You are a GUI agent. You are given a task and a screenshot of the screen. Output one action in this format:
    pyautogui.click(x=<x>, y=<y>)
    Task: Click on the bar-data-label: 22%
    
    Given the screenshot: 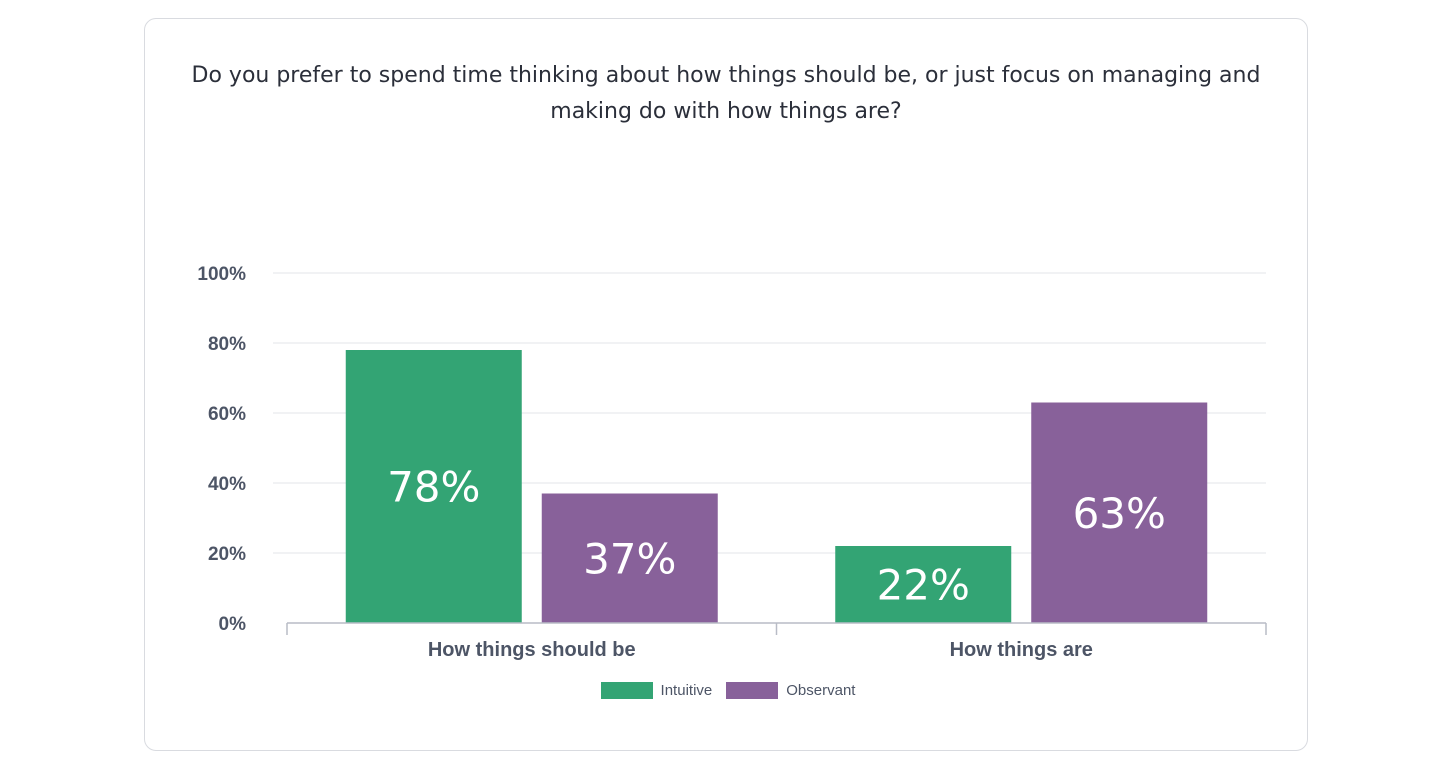 What is the action you would take?
    pyautogui.click(x=923, y=585)
    